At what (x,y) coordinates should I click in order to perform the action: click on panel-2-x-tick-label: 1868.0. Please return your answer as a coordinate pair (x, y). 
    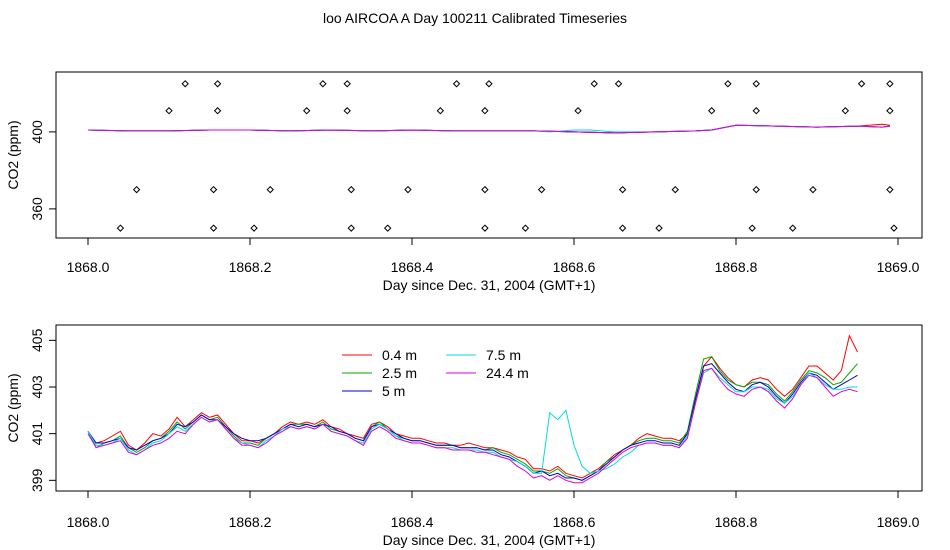
    Looking at the image, I should click on (88, 522).